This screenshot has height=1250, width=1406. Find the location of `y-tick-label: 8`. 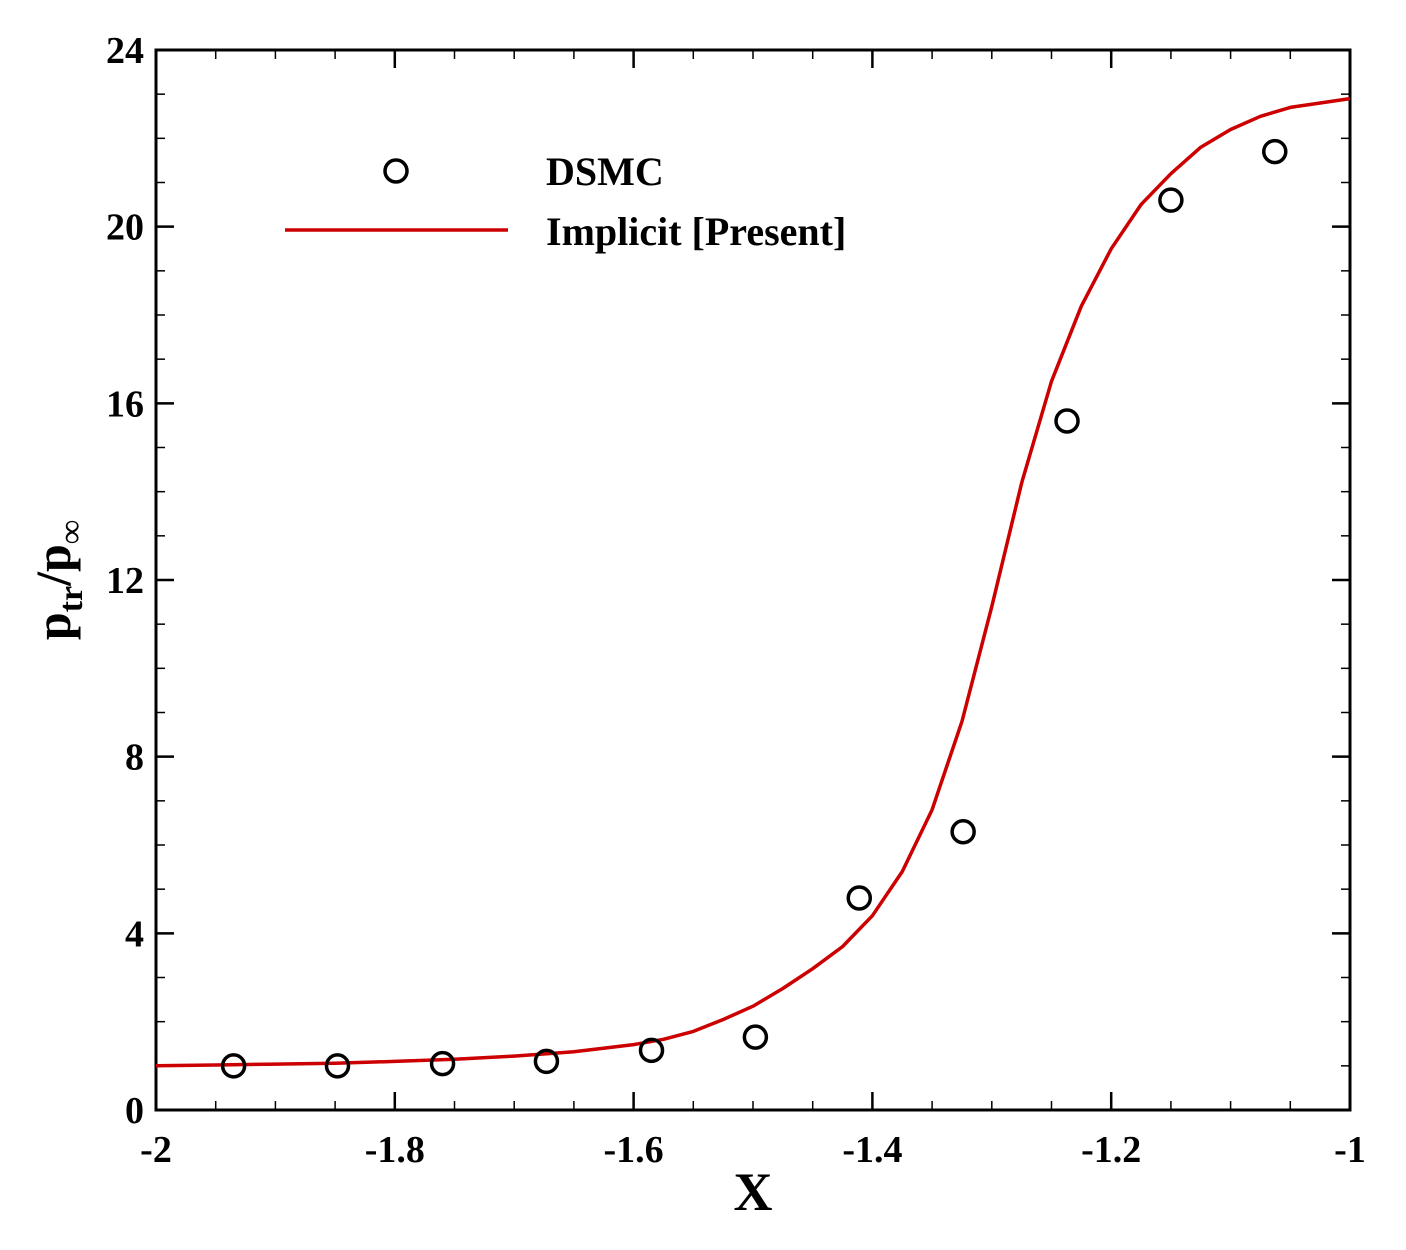

y-tick-label: 8 is located at coordinates (134, 758).